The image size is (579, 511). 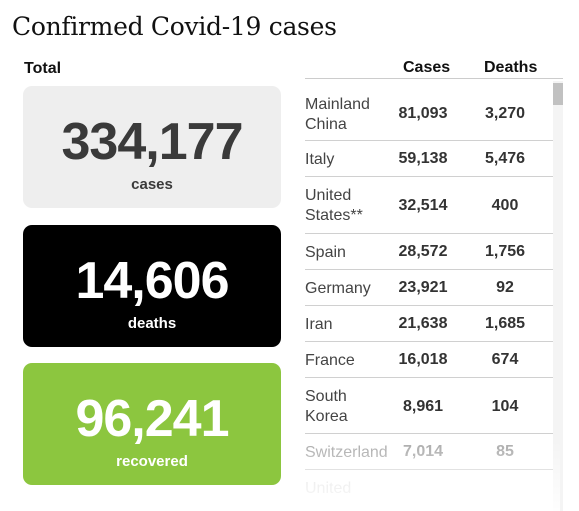 I want to click on recovered-label: recovered, so click(x=152, y=461).